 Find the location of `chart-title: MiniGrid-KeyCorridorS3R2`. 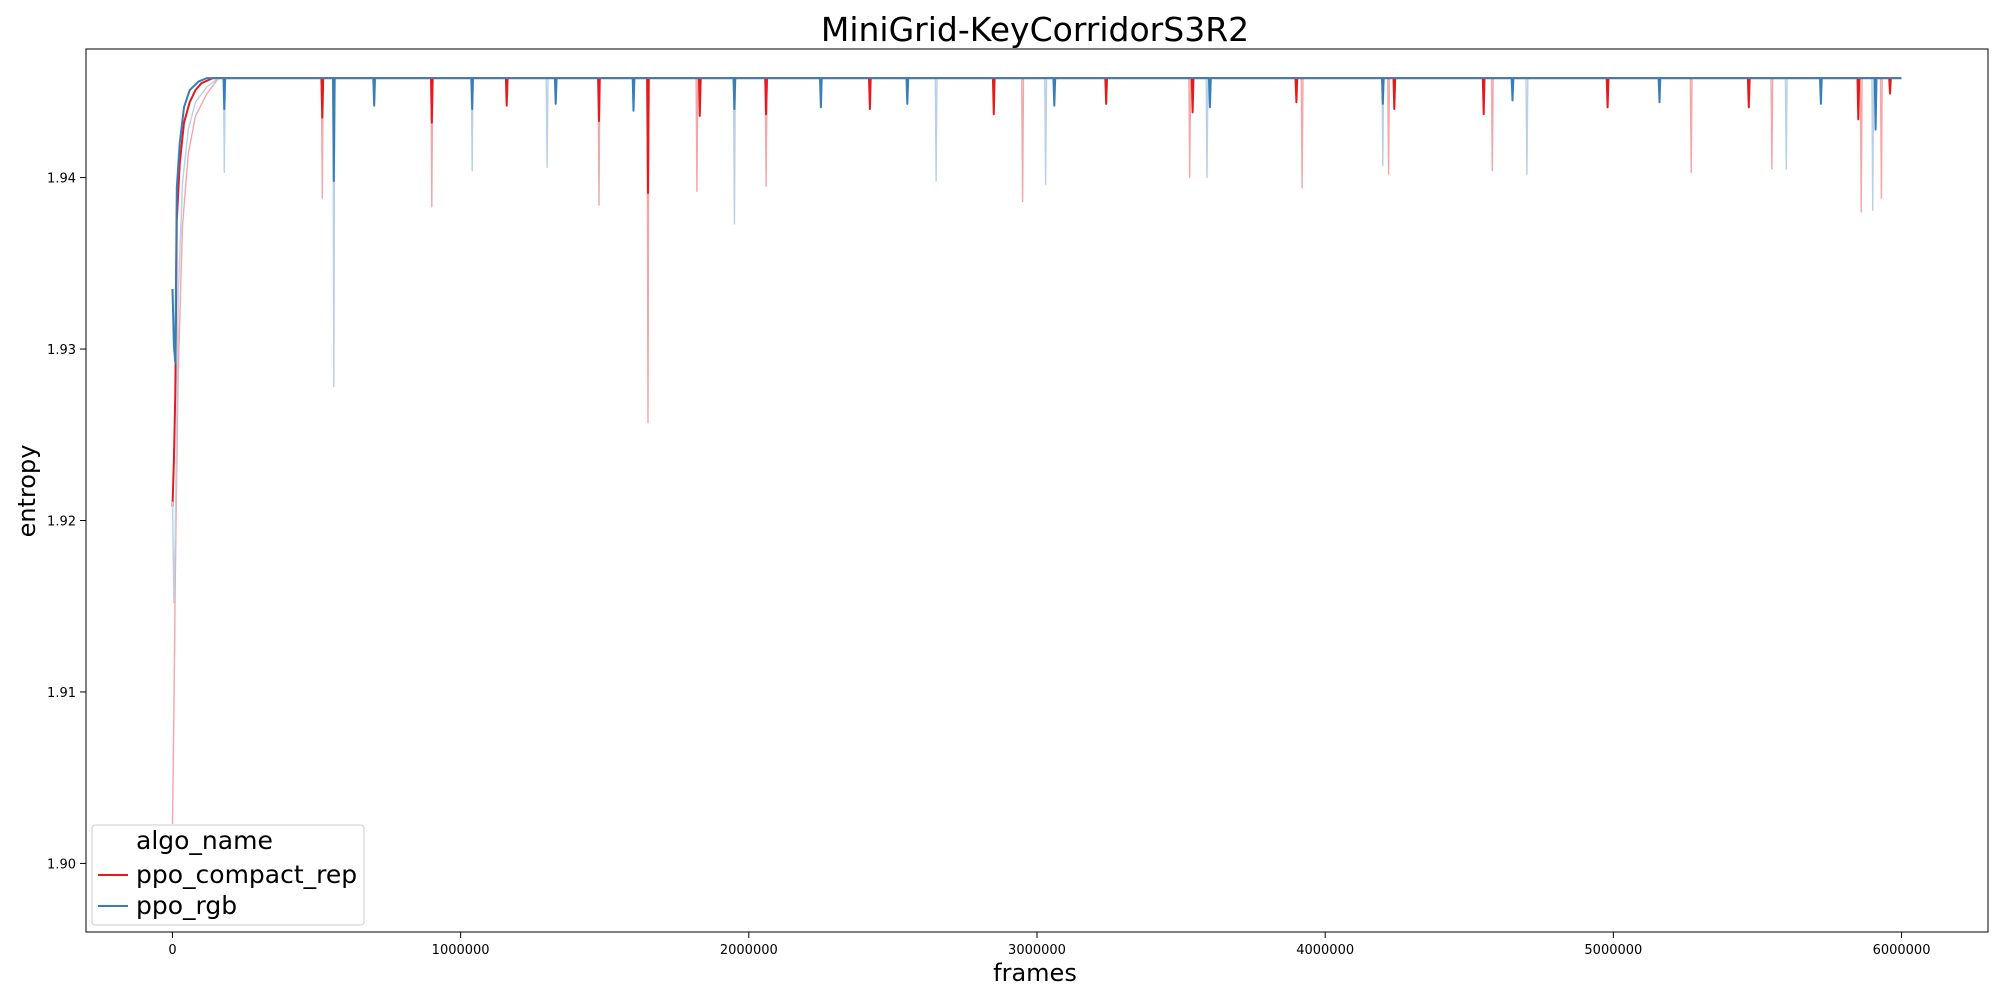

chart-title: MiniGrid-KeyCorridorS3R2 is located at coordinates (1035, 29).